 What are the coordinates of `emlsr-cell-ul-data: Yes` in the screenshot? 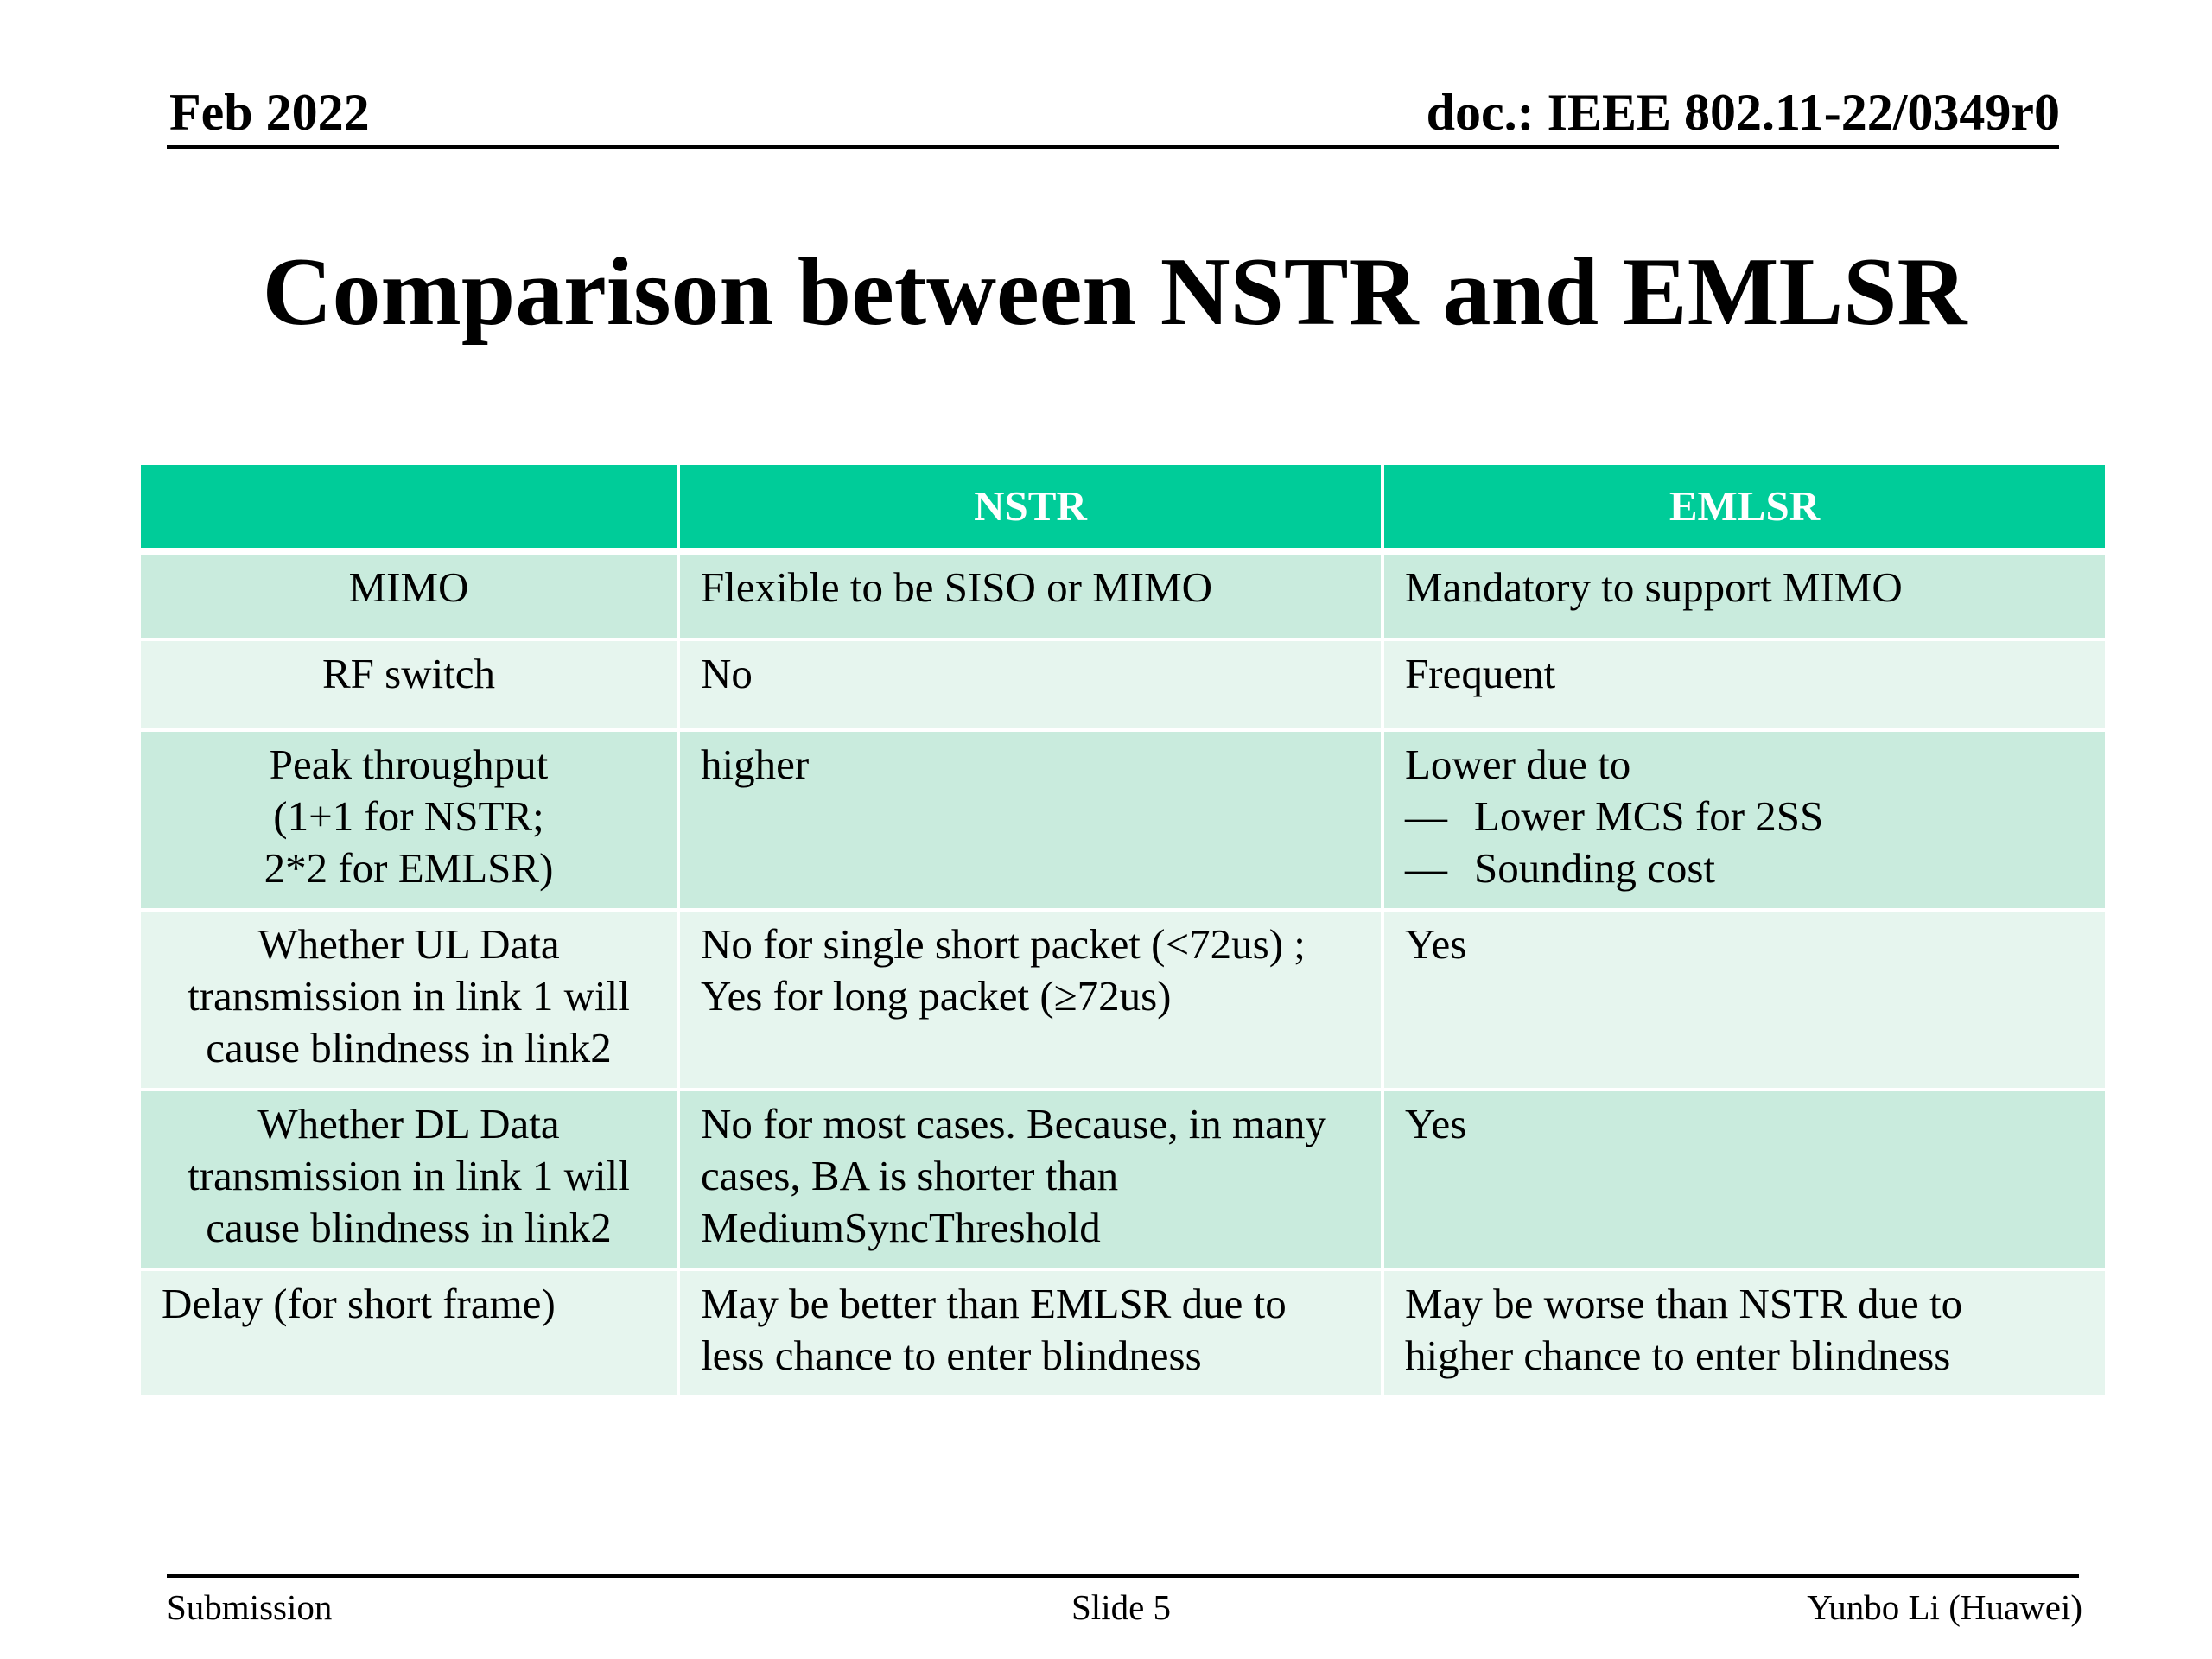 It's located at (1743, 1000).